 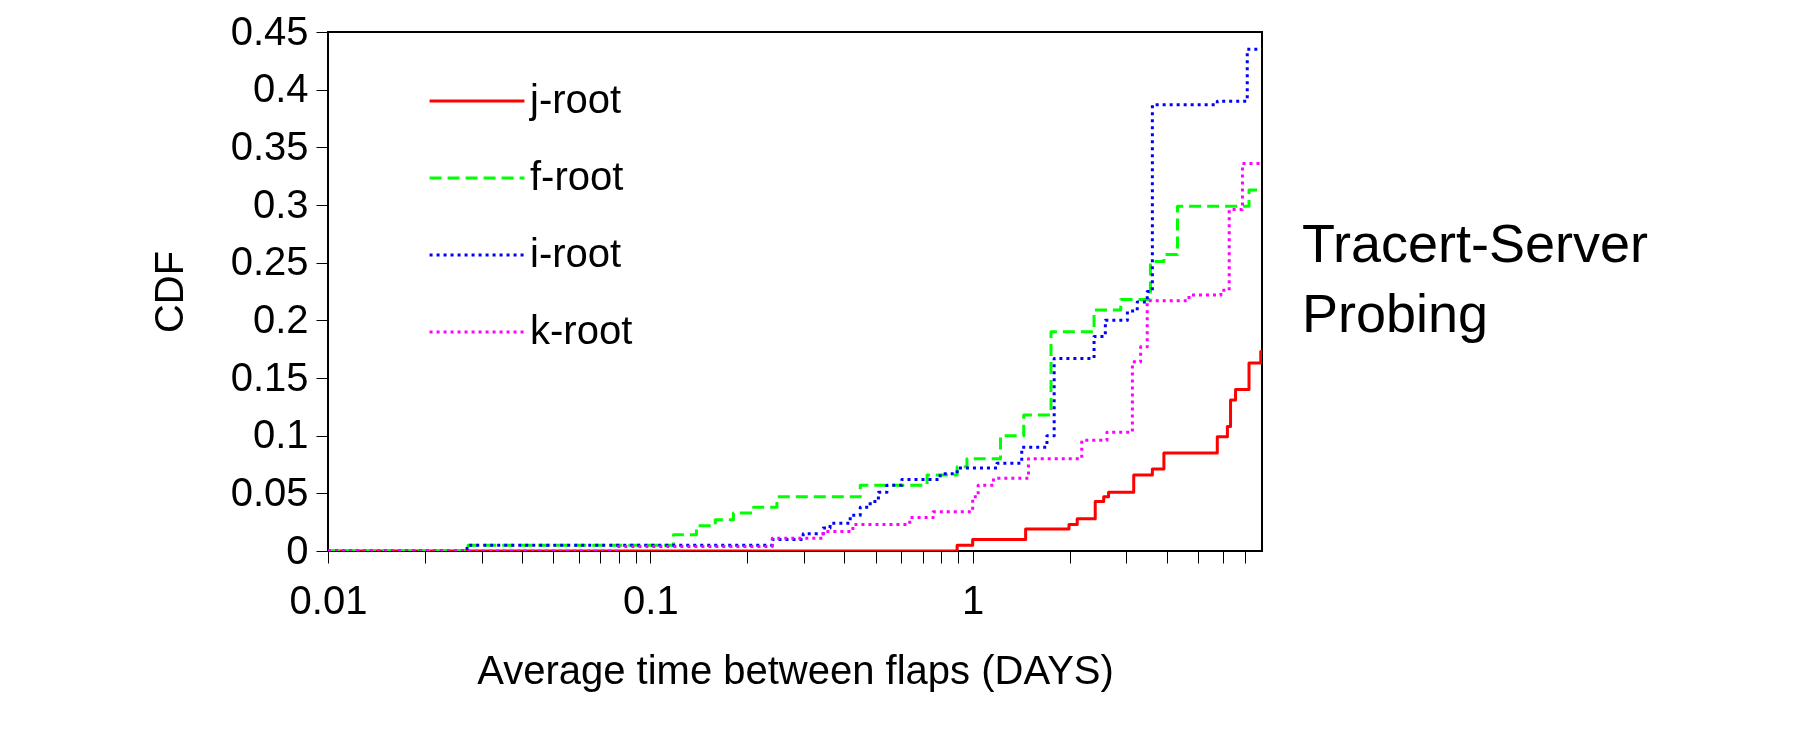 I want to click on y-tick-label: 0.3, so click(x=280, y=203).